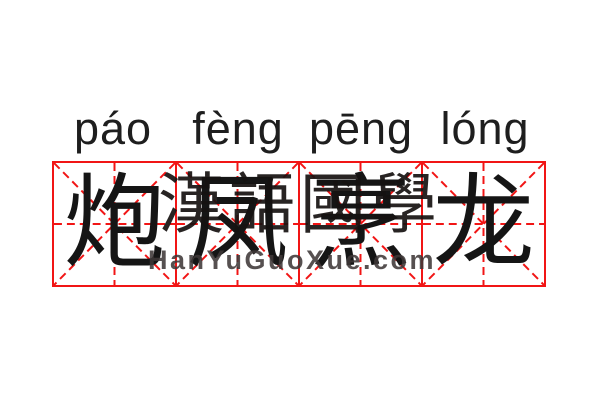 The width and height of the screenshot is (600, 400). I want to click on tianzige-cell-4: 龙, so click(482, 224).